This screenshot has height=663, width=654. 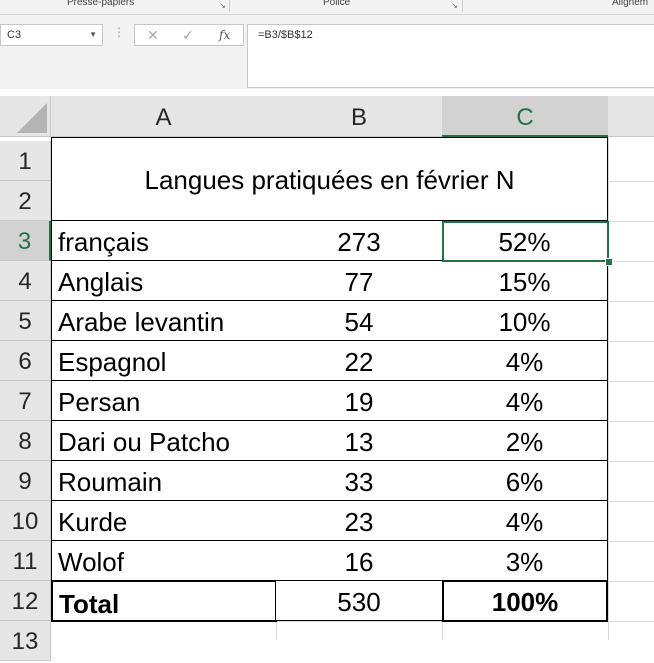 What do you see at coordinates (25, 201) in the screenshot?
I see `row-header-2: 2` at bounding box center [25, 201].